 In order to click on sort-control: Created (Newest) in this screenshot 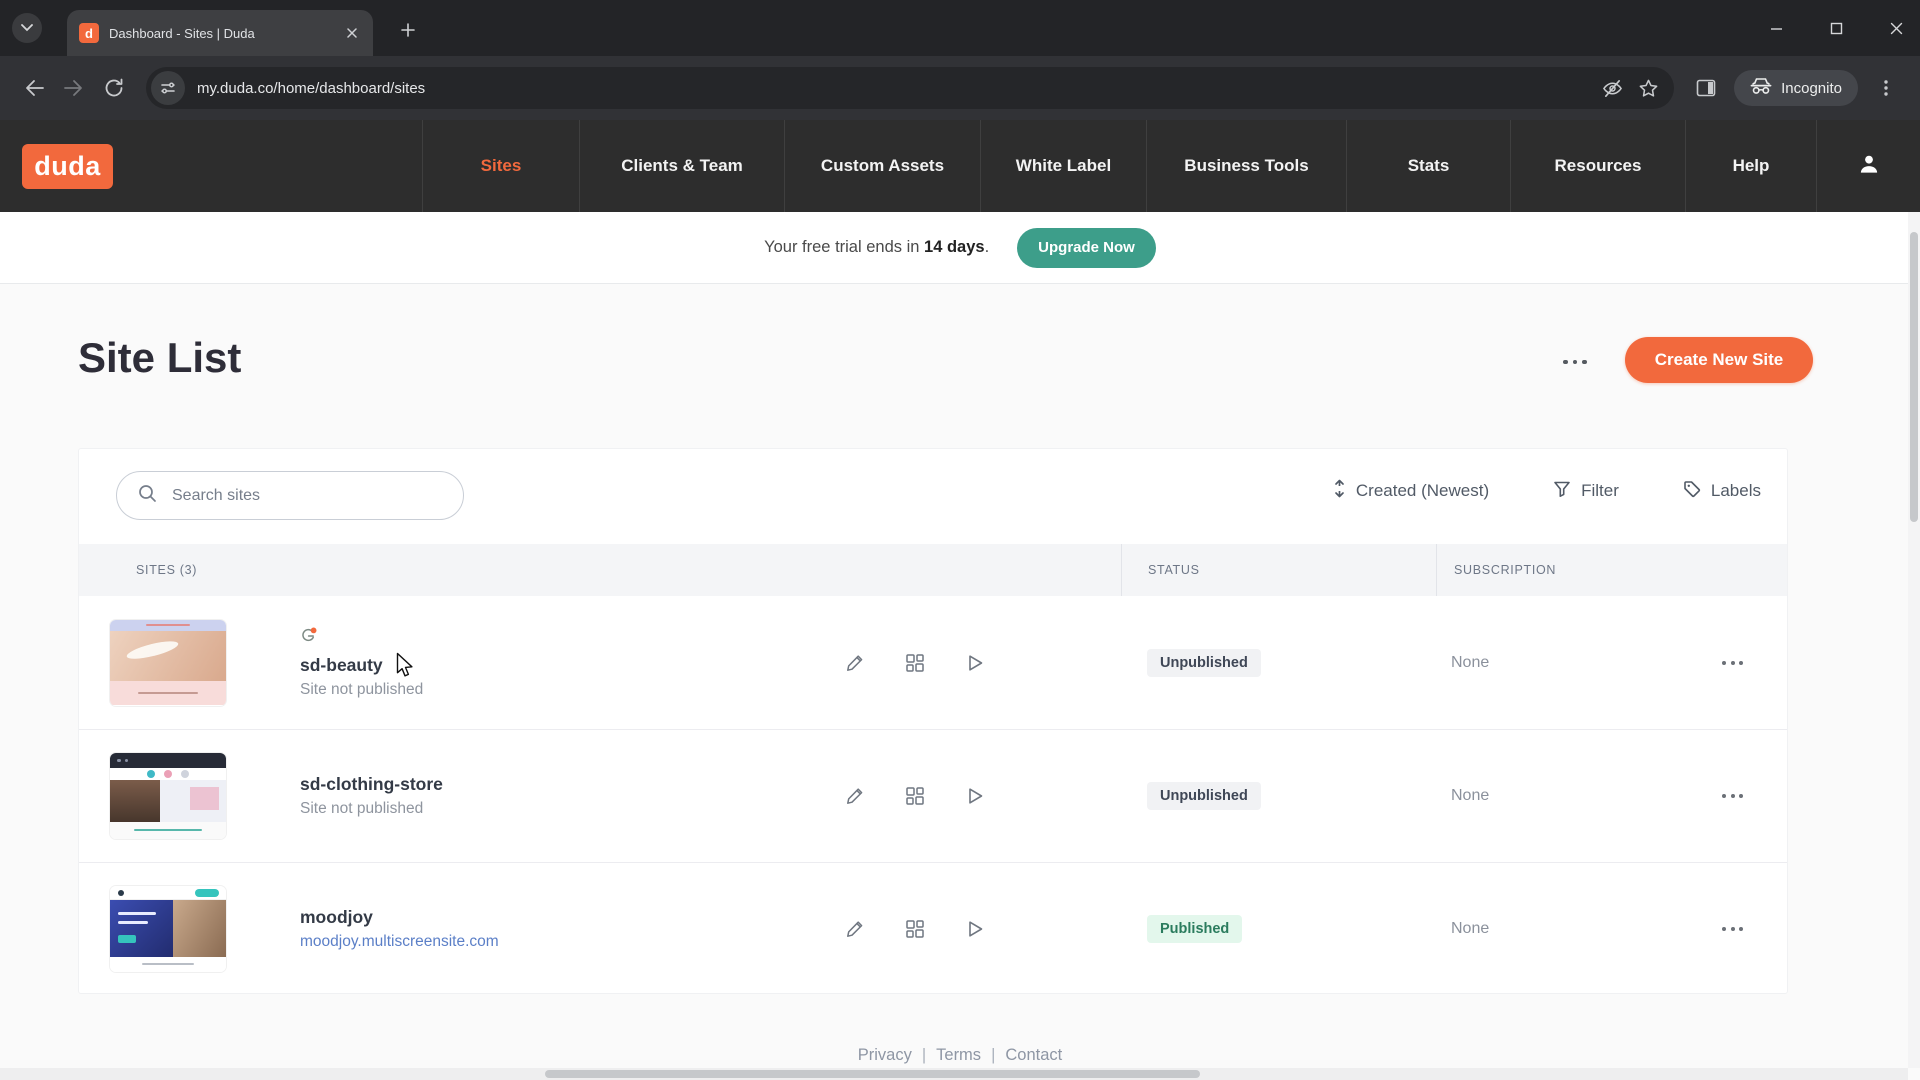, I will do `click(1411, 491)`.